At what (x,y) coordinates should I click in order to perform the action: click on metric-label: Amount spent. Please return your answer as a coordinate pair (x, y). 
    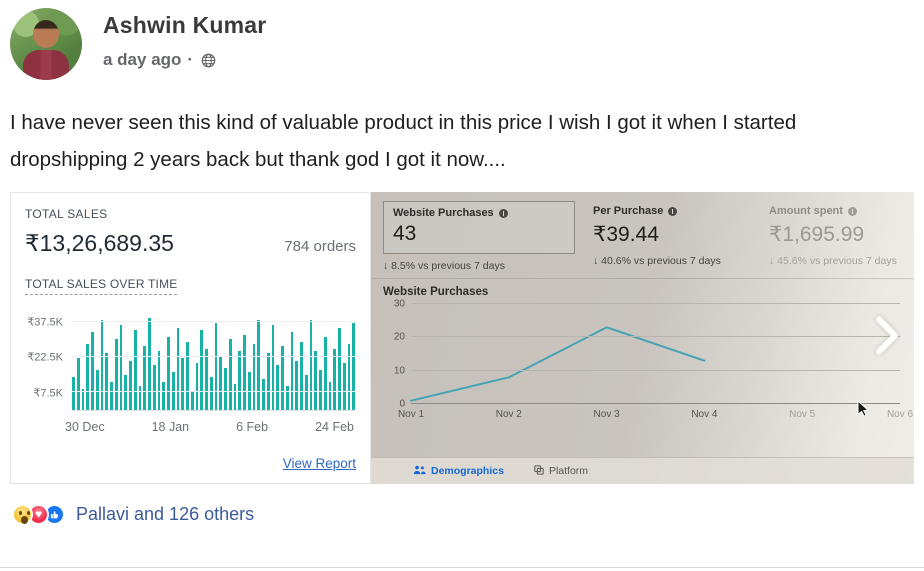
    Looking at the image, I should click on (806, 211).